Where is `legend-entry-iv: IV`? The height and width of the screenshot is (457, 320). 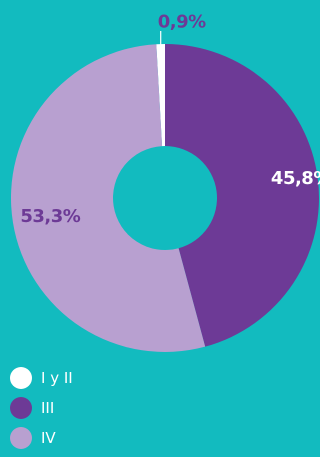 legend-entry-iv: IV is located at coordinates (41, 438).